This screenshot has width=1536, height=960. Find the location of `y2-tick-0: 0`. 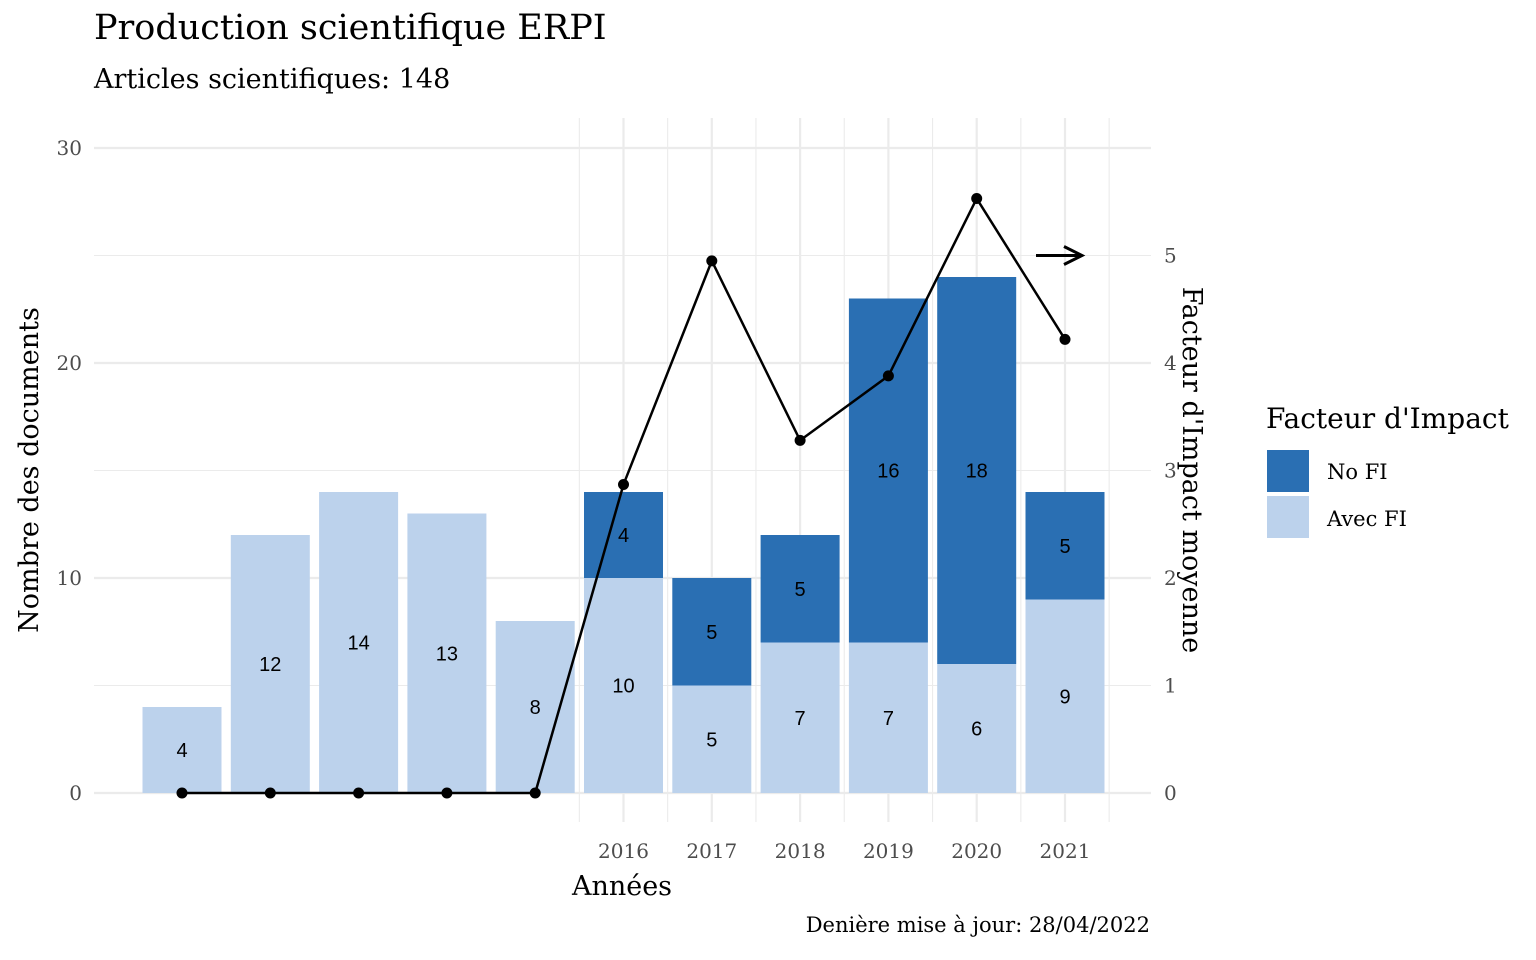

y2-tick-0: 0 is located at coordinates (1170, 793).